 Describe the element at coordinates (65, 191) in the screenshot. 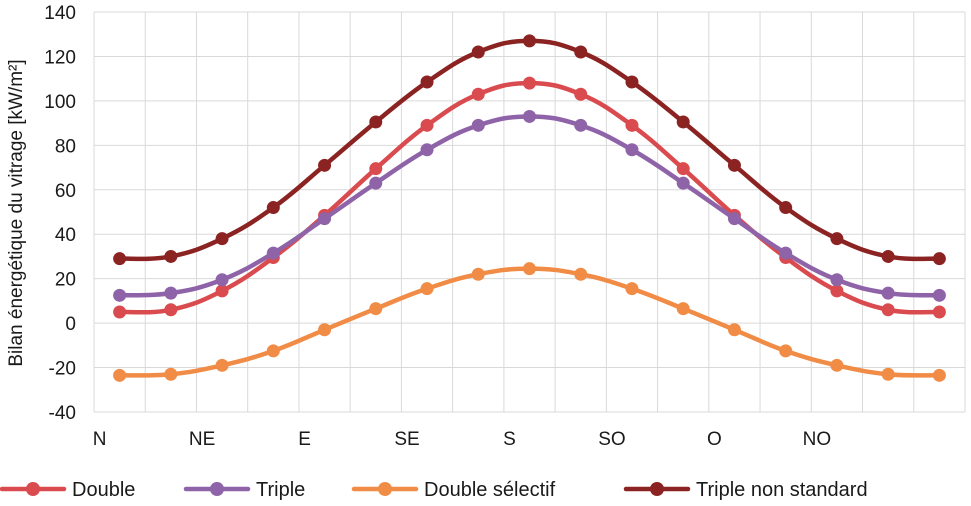

I see `y-tick-label: 60` at that location.